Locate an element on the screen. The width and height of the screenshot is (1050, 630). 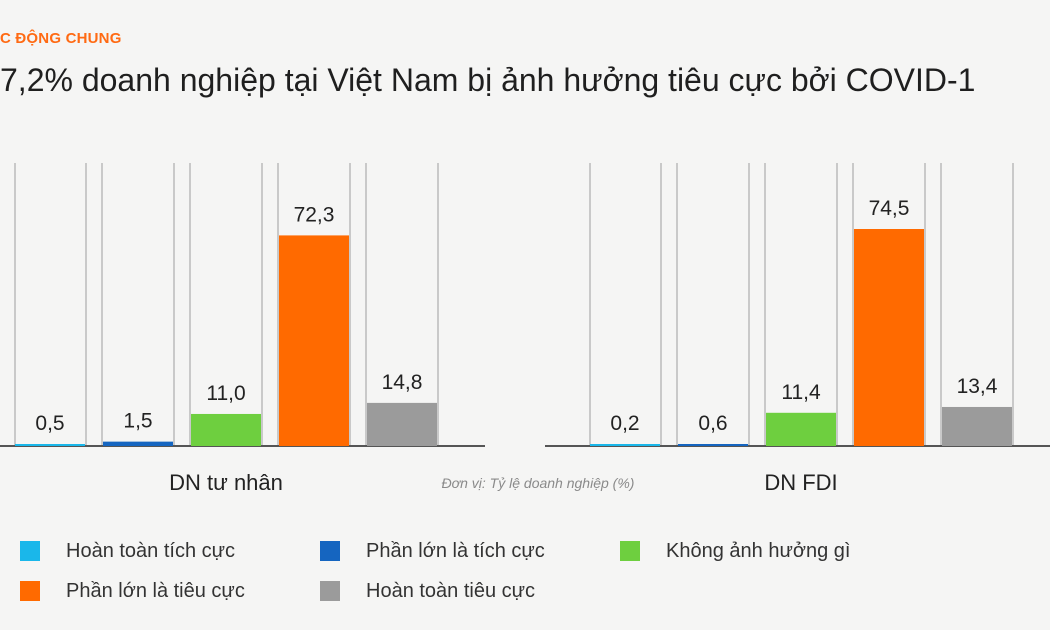
legend-label: Phần lớn là tiêu cực is located at coordinates (155, 590).